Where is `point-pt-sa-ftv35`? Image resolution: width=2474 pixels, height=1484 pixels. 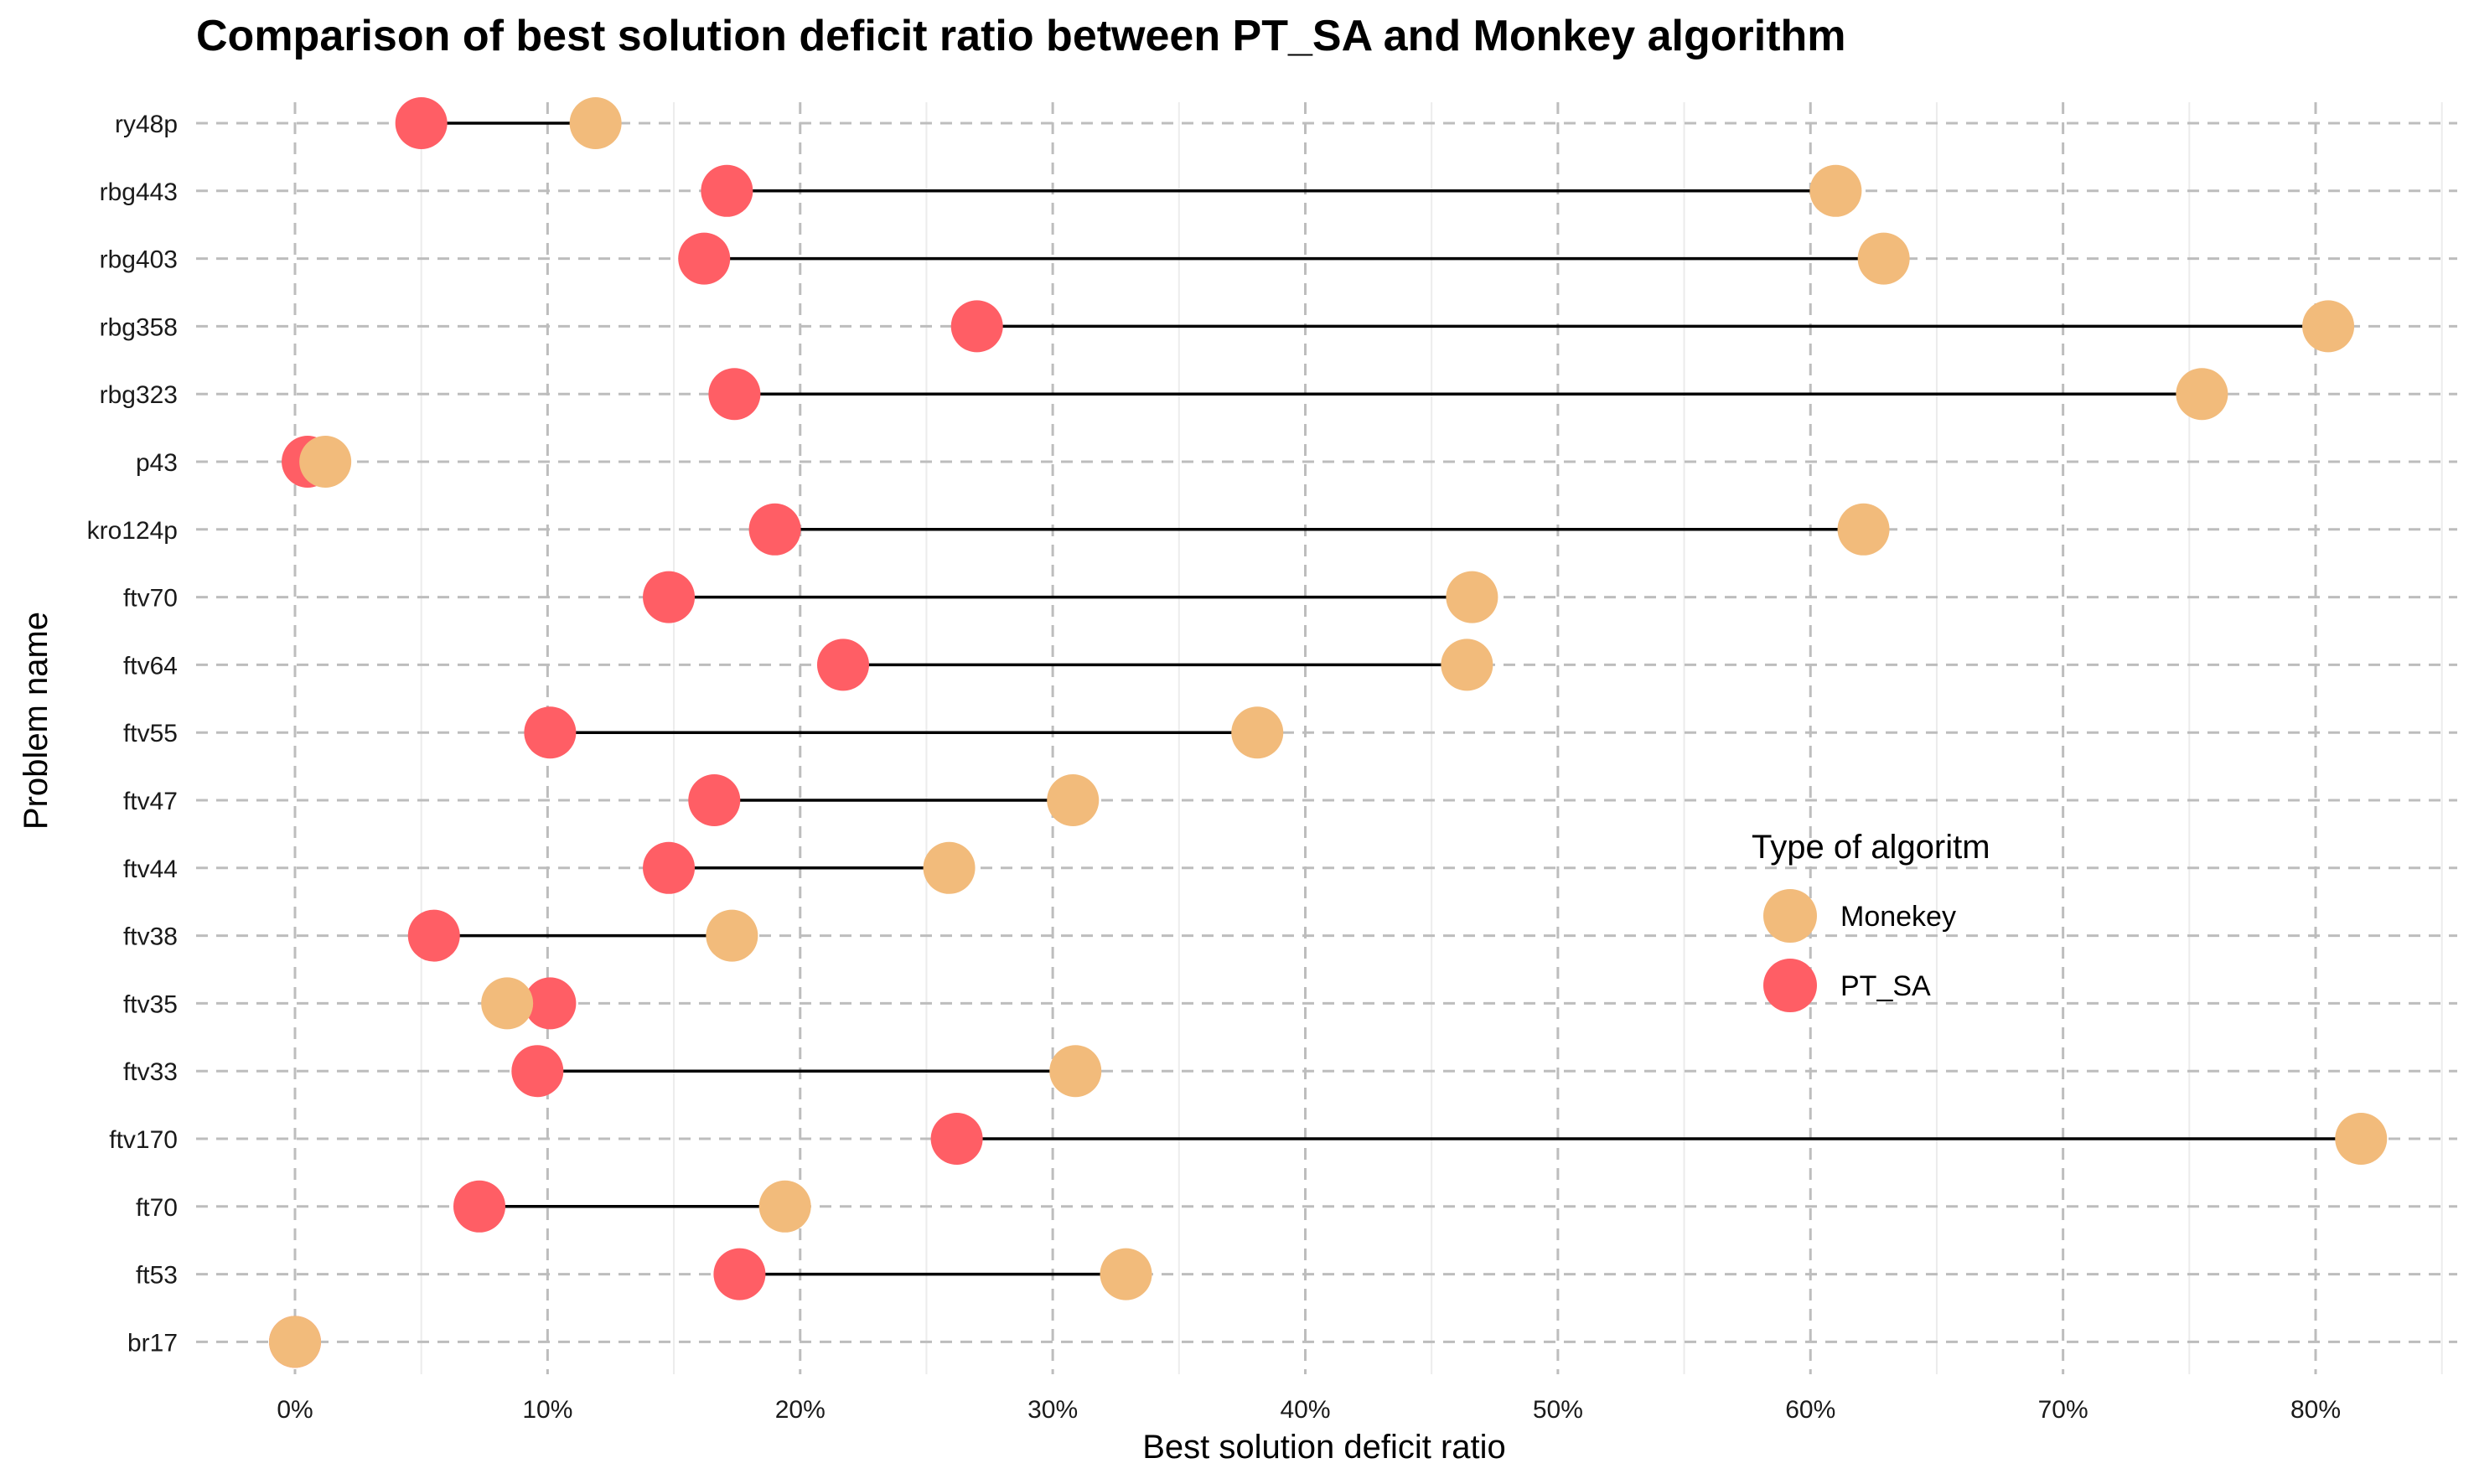
point-pt-sa-ftv35 is located at coordinates (550, 1004).